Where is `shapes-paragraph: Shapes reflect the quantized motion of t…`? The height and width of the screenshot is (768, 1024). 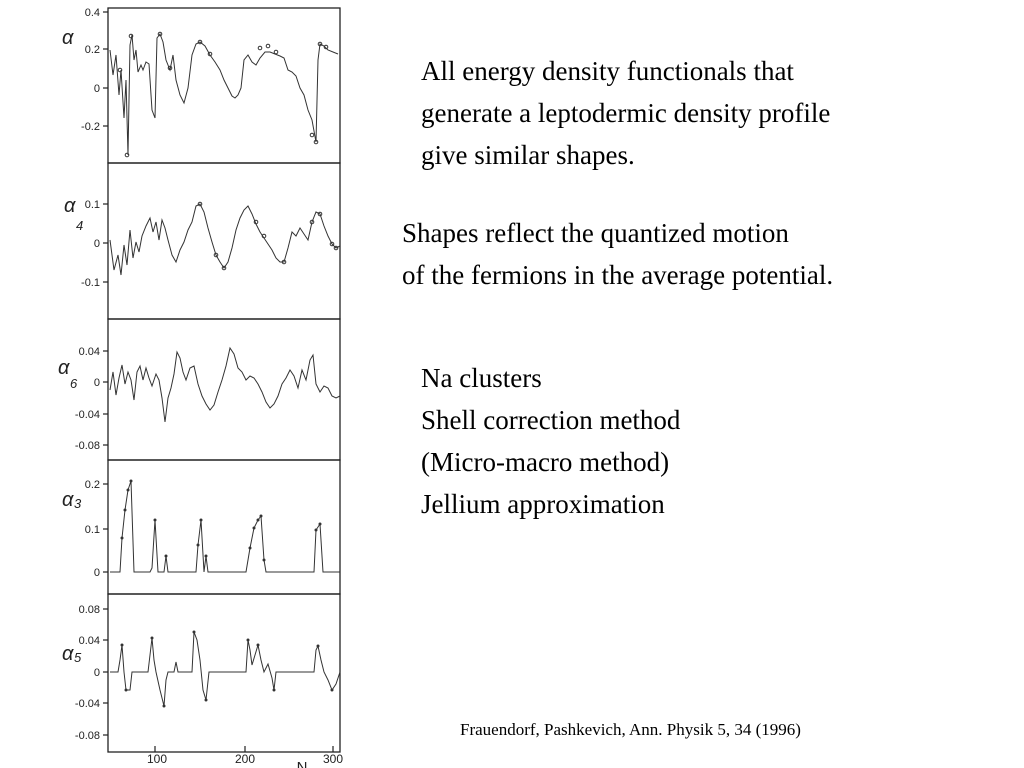 shapes-paragraph: Shapes reflect the quantized motion of t… is located at coordinates (617, 254).